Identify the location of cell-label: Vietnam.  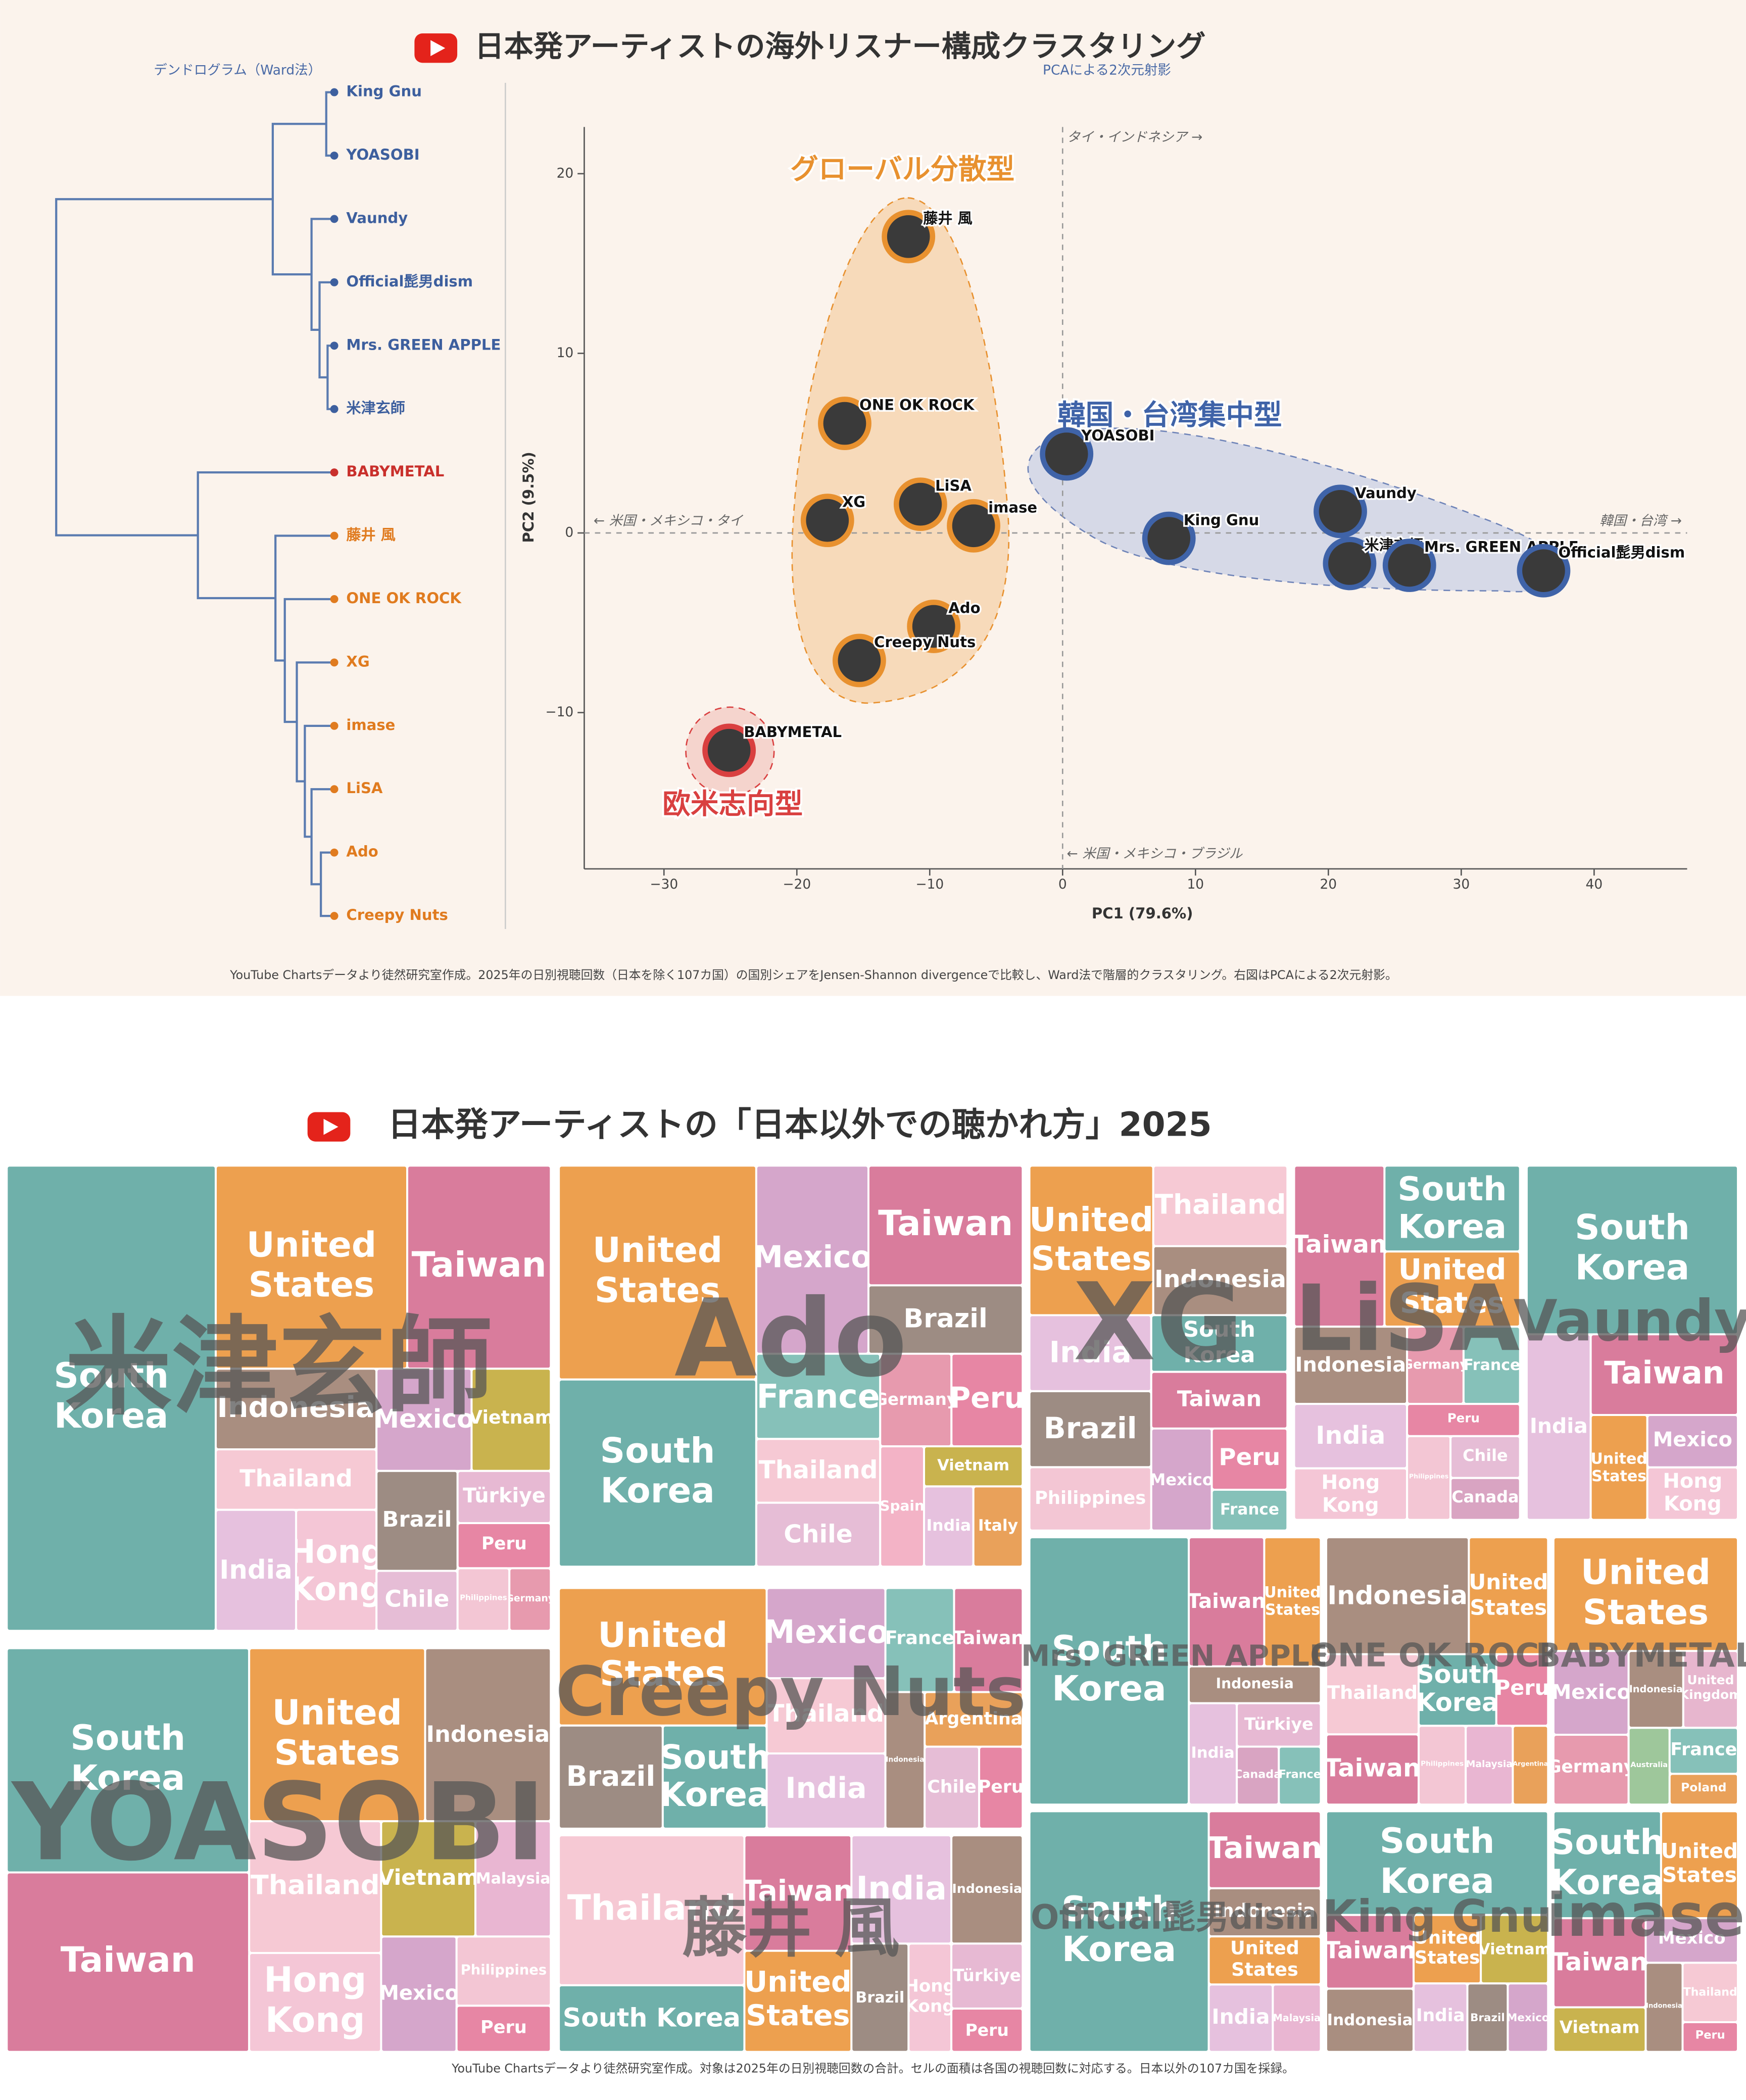
(1600, 2028).